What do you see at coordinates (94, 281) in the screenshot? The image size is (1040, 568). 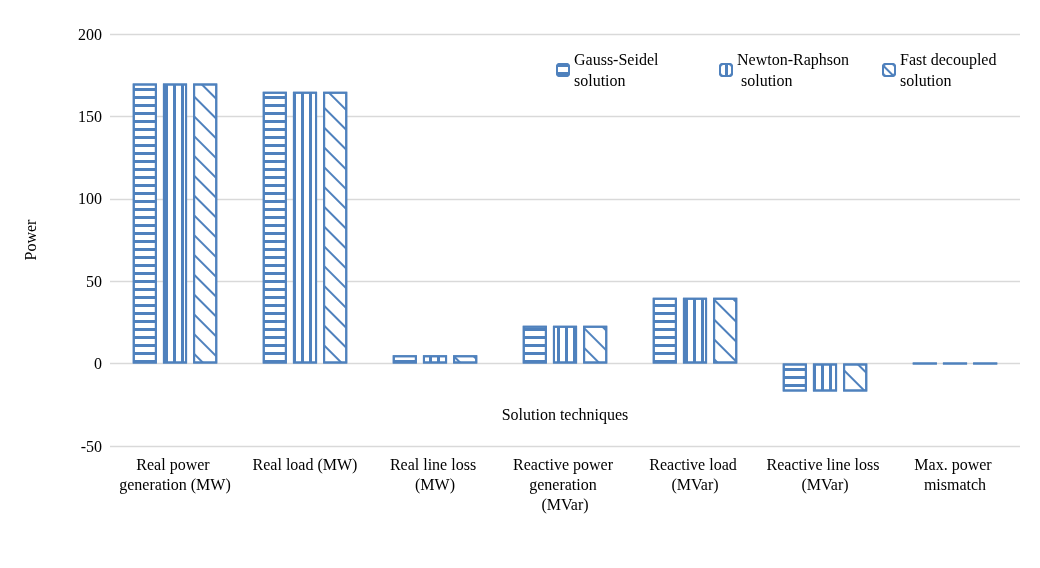 I see `y-tick-label: 50` at bounding box center [94, 281].